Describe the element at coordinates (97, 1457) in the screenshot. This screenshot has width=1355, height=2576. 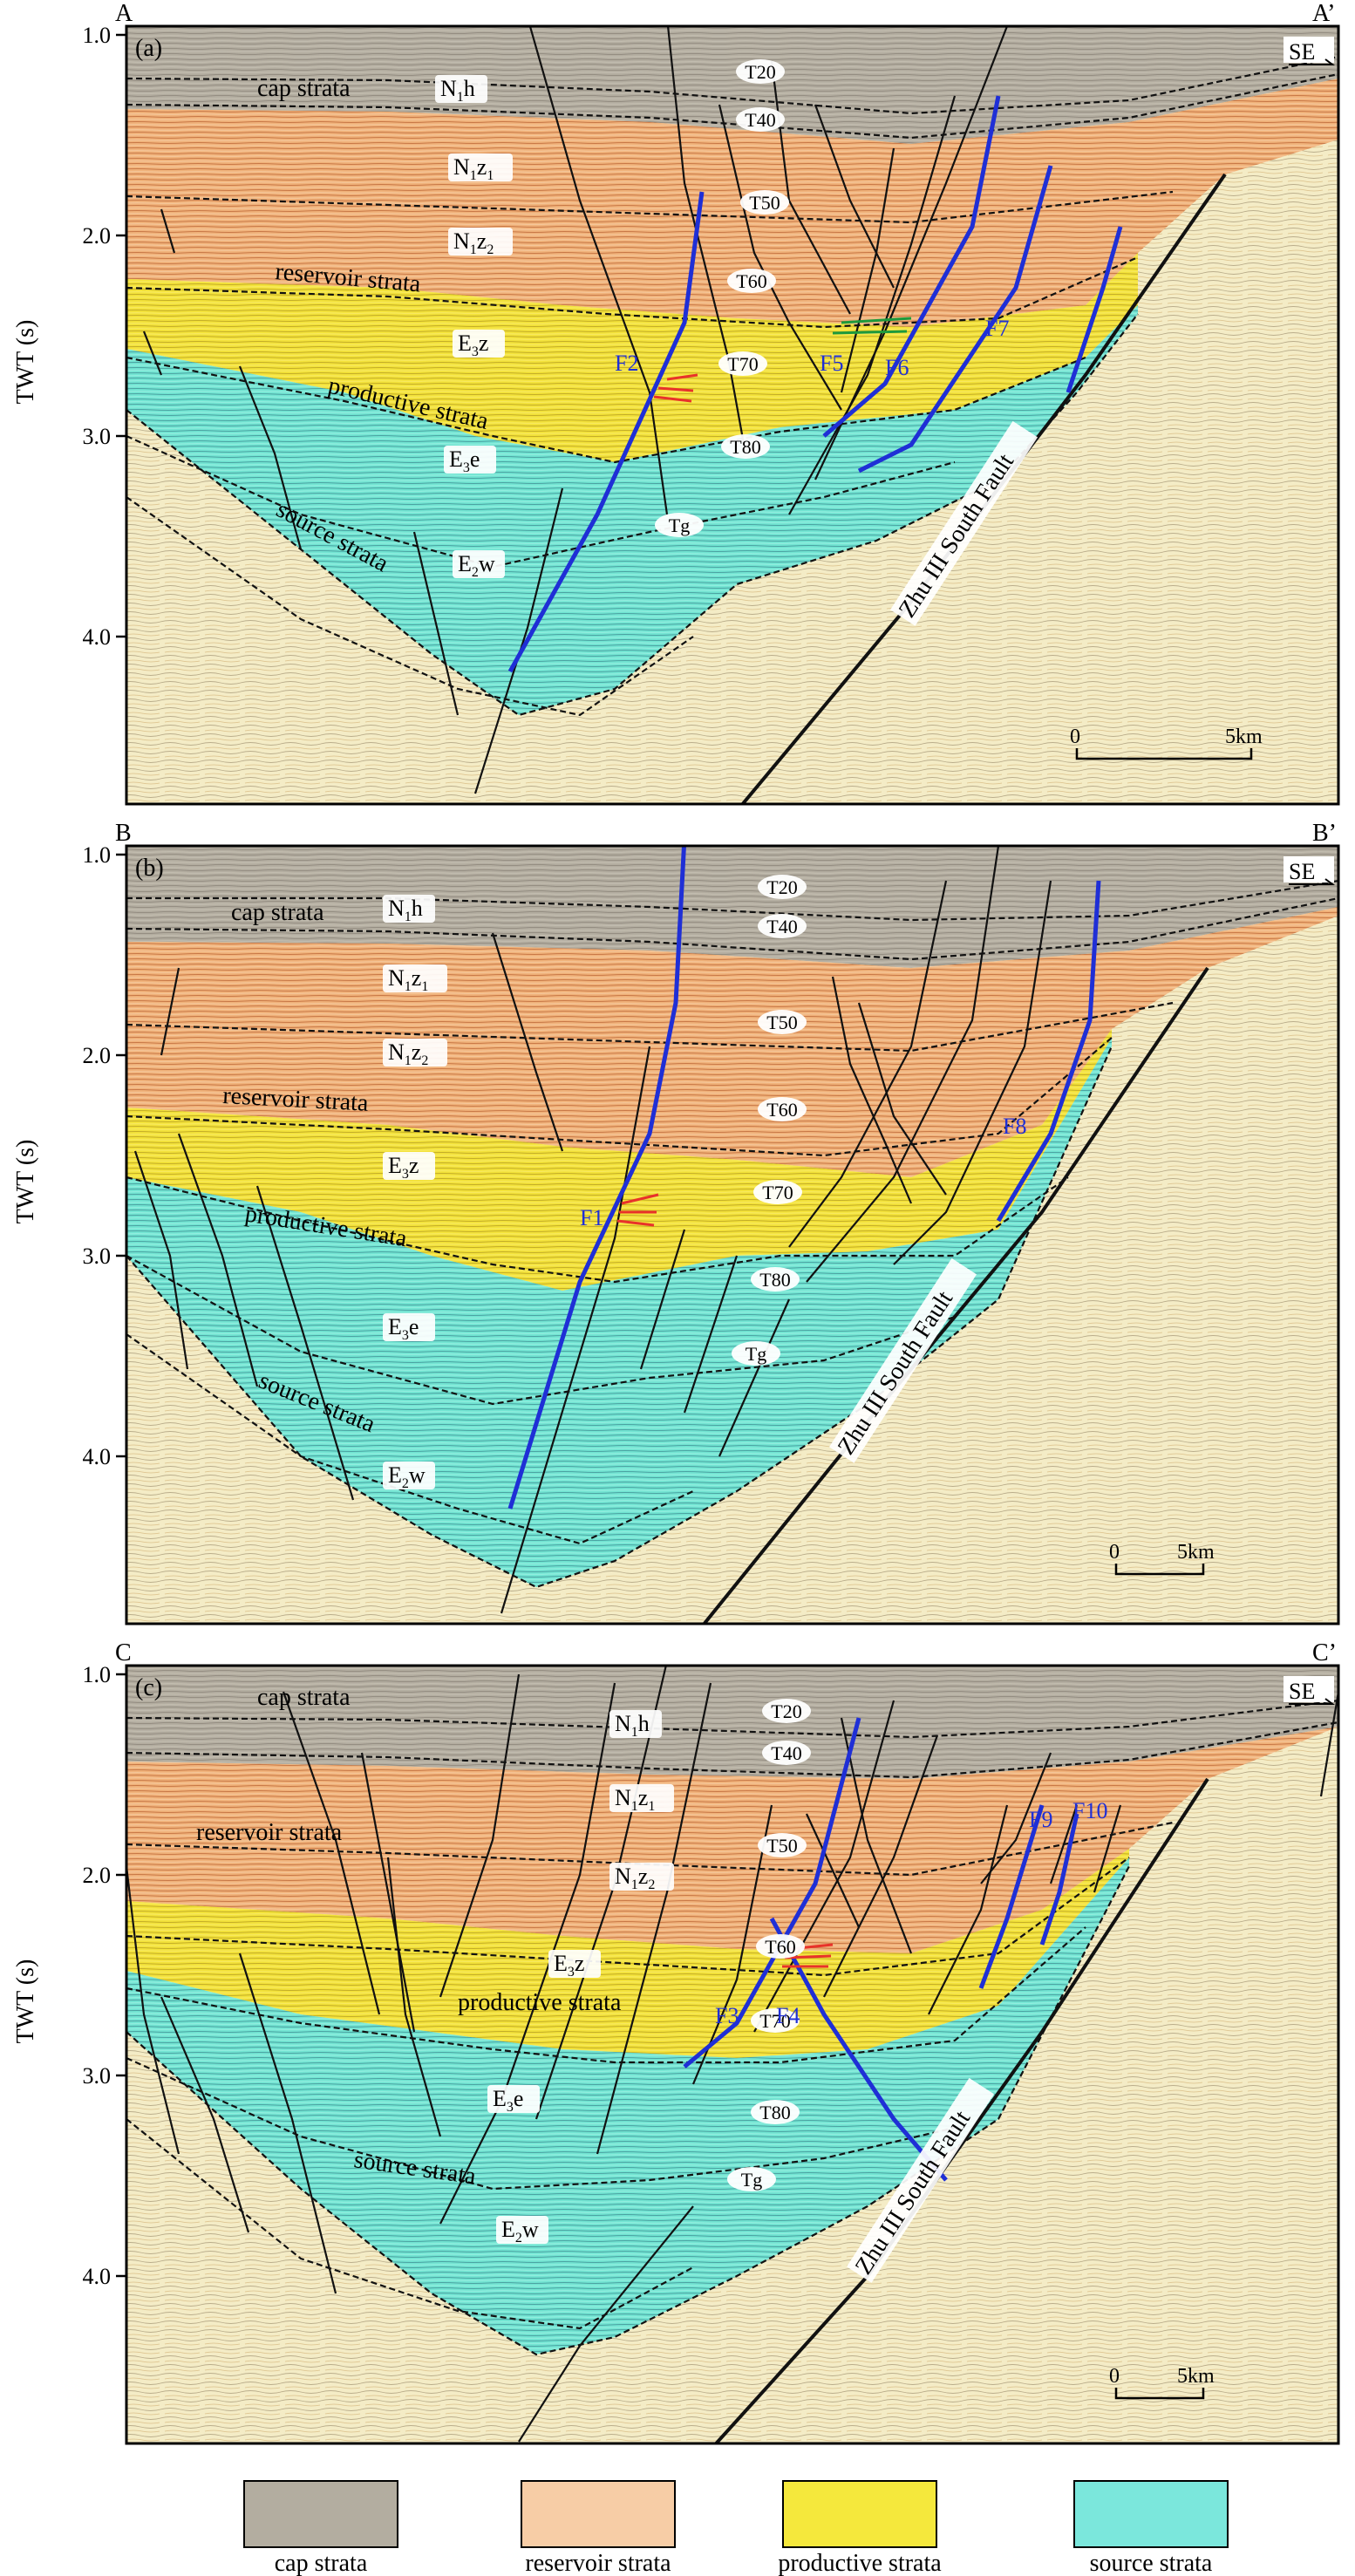
I see `y-tick-label: 4.0` at that location.